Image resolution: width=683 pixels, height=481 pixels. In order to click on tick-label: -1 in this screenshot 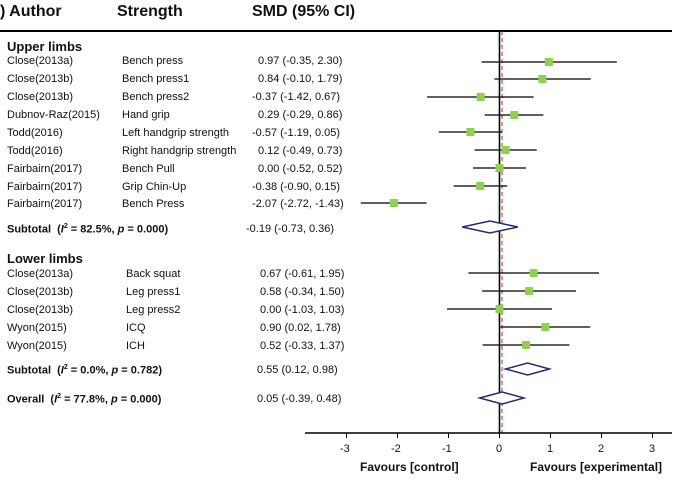, I will do `click(447, 449)`.